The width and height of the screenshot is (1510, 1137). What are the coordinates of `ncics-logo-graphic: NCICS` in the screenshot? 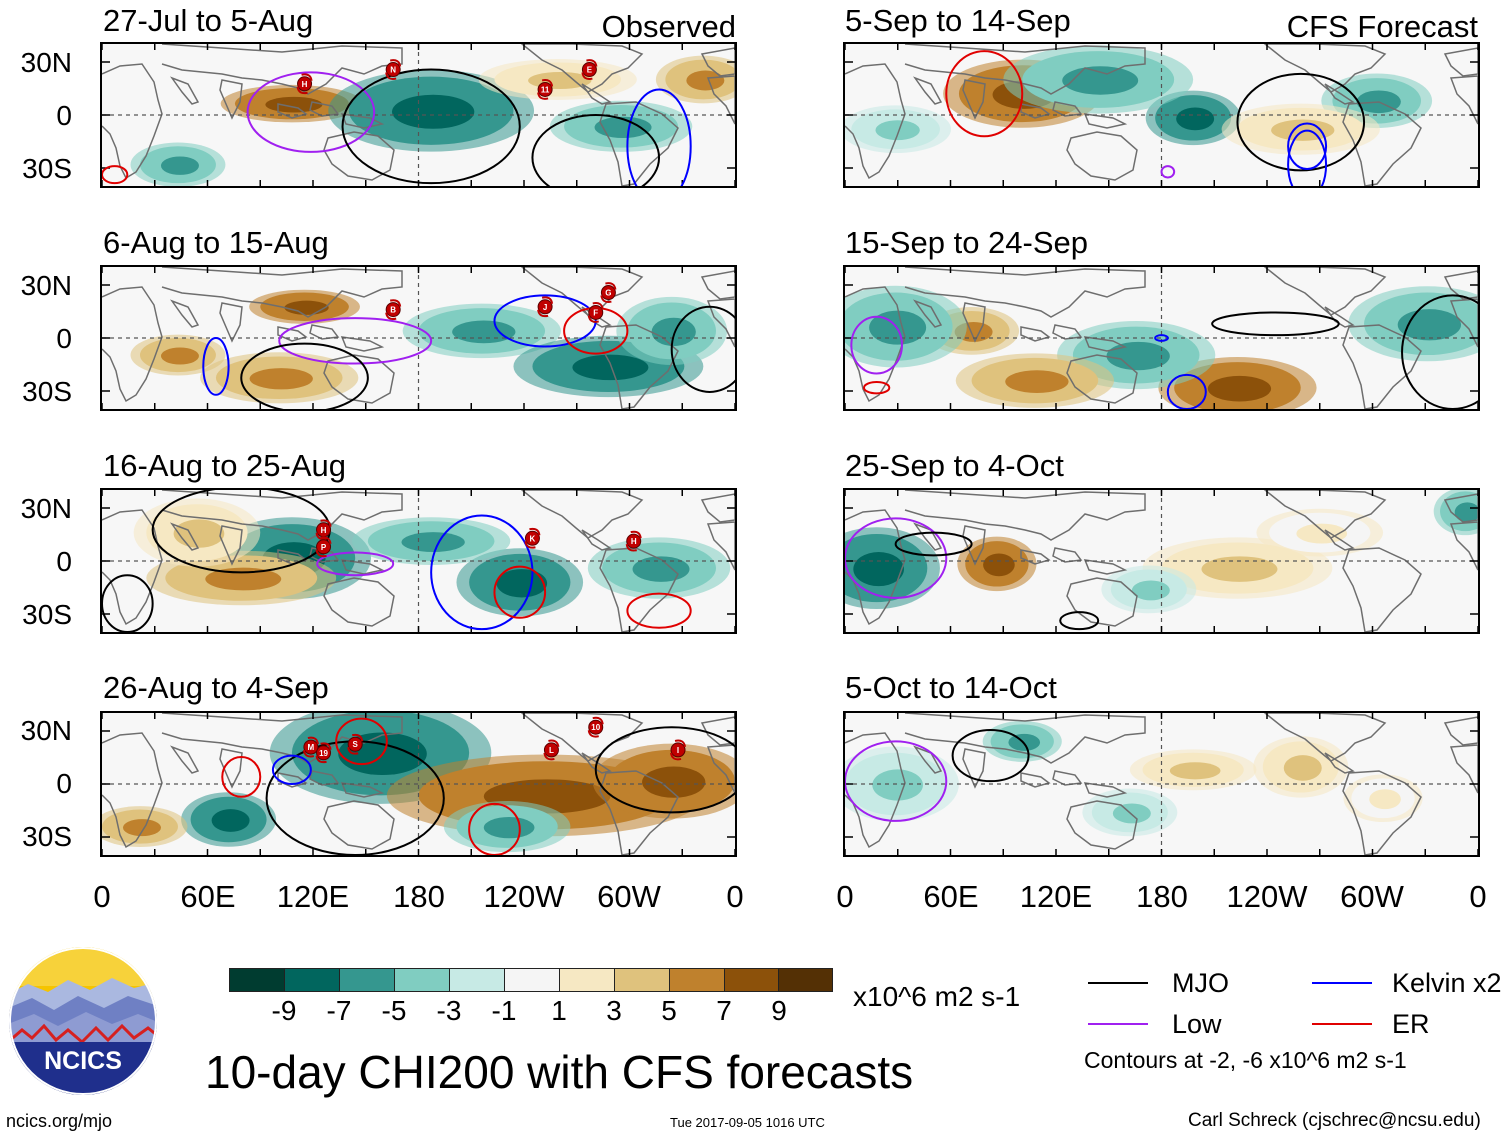 It's located at (83, 1021).